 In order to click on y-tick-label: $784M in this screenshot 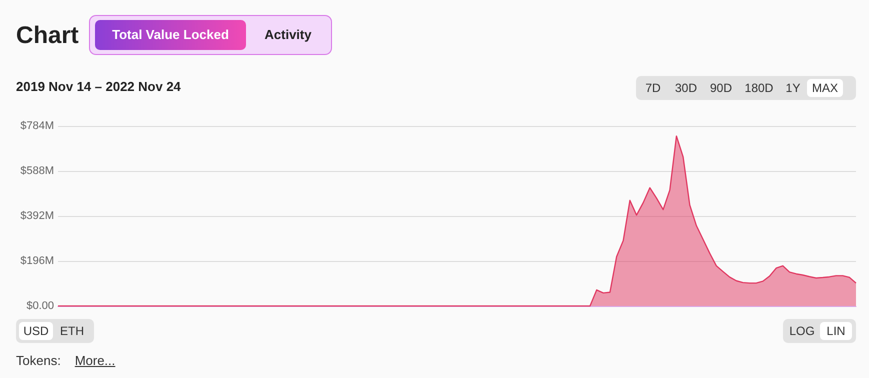, I will do `click(37, 126)`.